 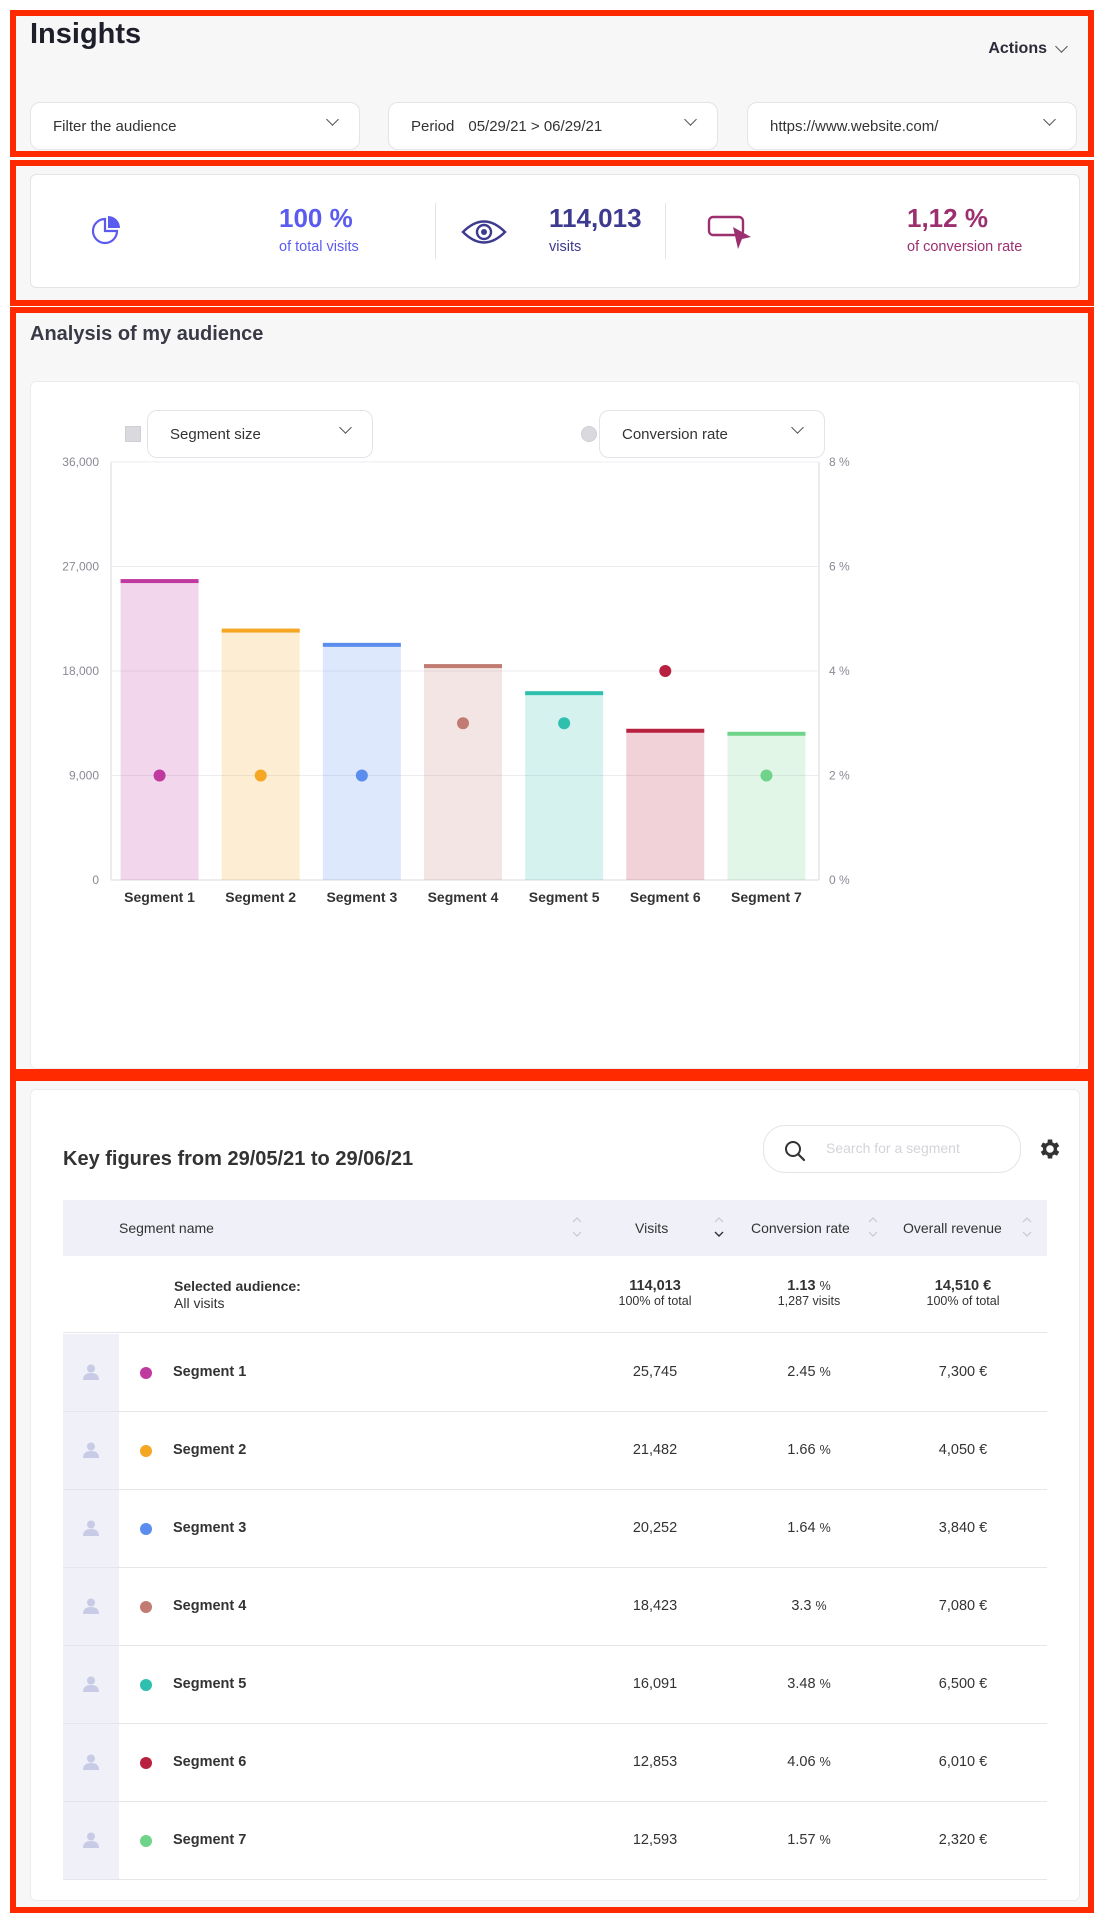 What do you see at coordinates (1028, 49) in the screenshot?
I see `actions-menu-button: Actions` at bounding box center [1028, 49].